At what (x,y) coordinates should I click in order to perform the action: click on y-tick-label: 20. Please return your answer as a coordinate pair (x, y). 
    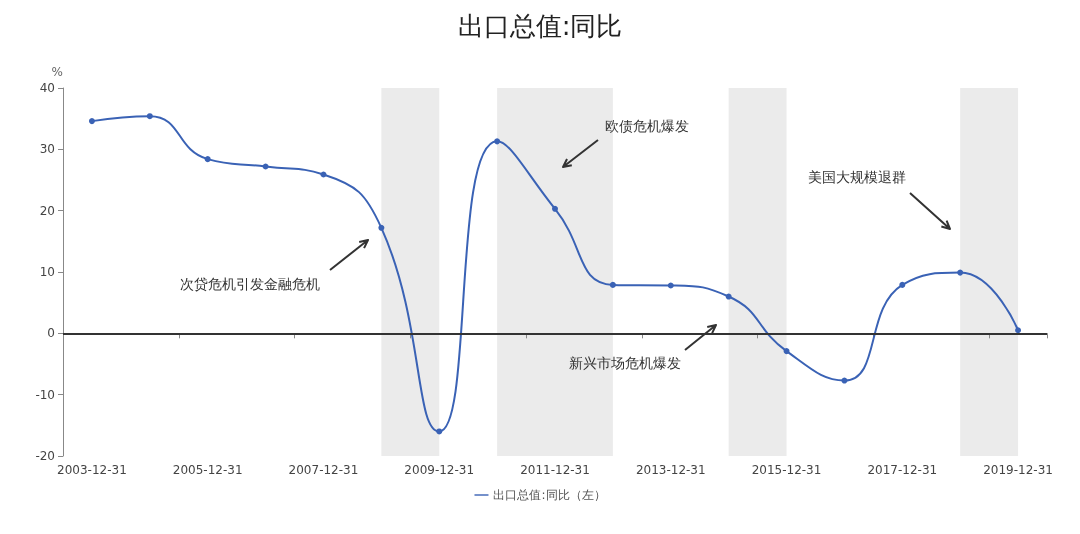
    Looking at the image, I should click on (47, 210).